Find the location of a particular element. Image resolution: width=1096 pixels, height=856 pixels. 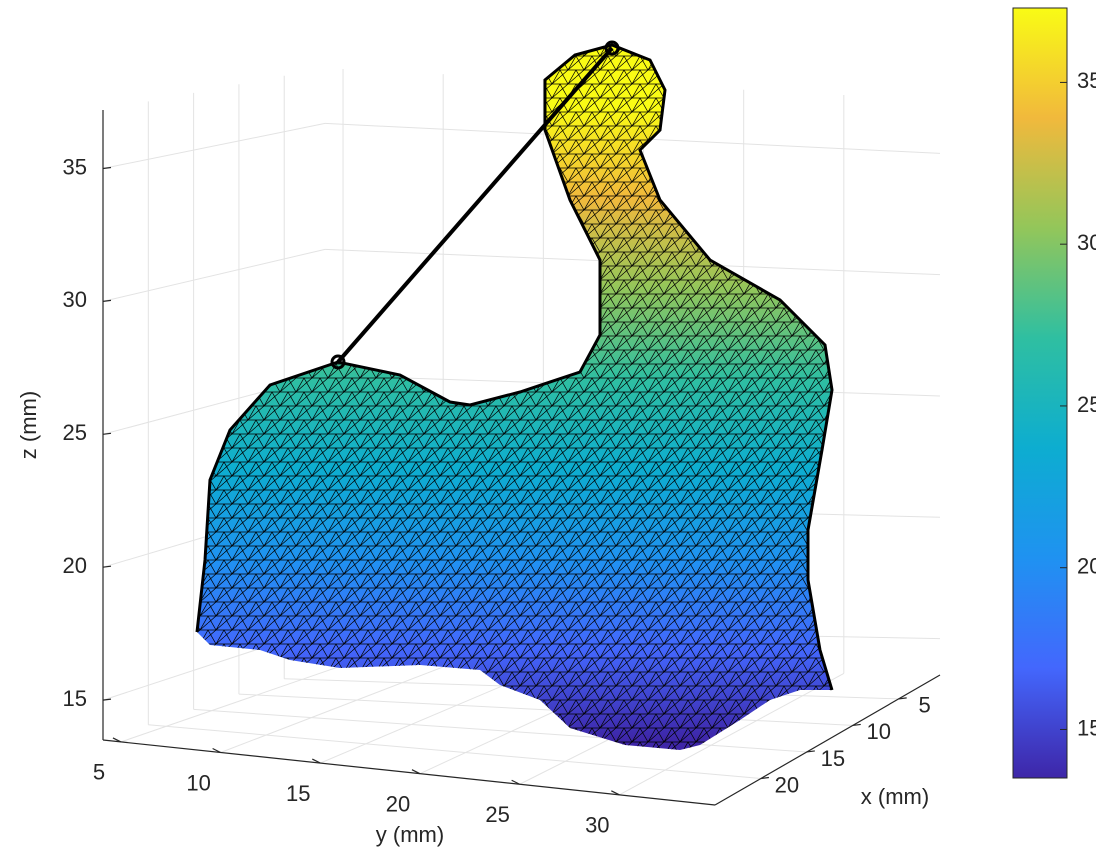

x-tick-label: 5 is located at coordinates (925, 705).